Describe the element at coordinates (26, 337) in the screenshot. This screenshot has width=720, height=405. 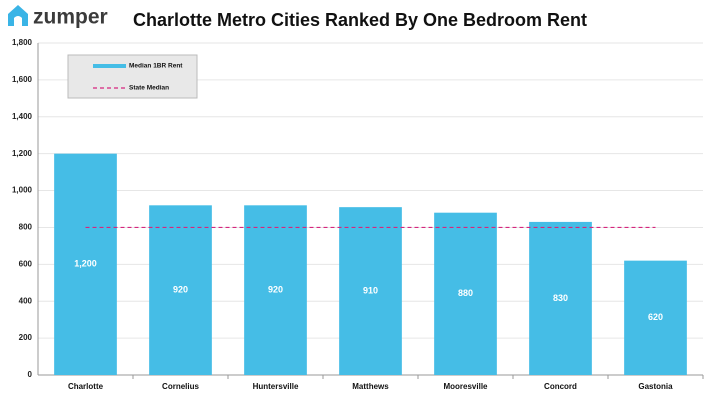
I see `y-tick-label: 200` at that location.